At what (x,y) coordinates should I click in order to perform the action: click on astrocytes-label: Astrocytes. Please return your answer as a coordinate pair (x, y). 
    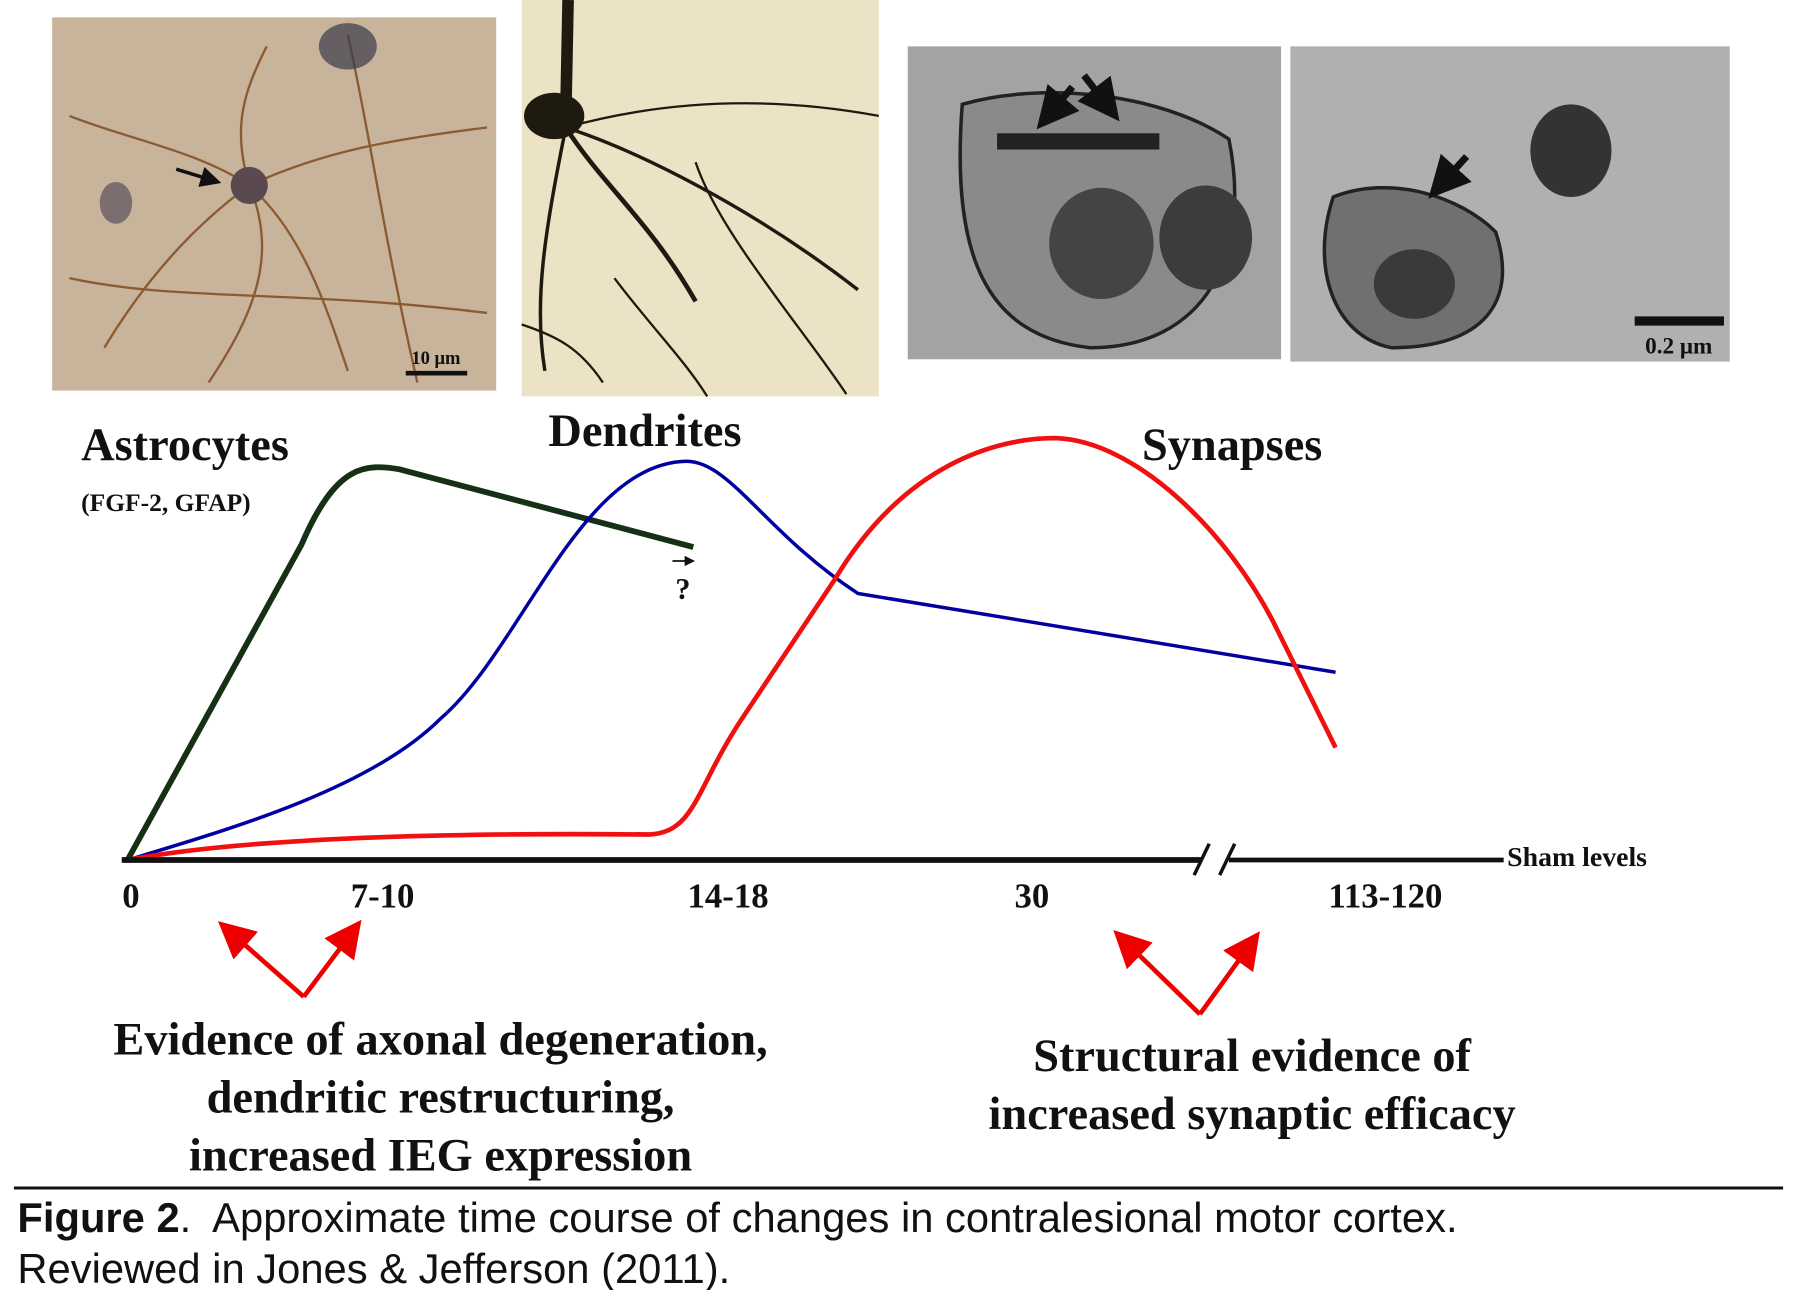
    Looking at the image, I should click on (185, 445).